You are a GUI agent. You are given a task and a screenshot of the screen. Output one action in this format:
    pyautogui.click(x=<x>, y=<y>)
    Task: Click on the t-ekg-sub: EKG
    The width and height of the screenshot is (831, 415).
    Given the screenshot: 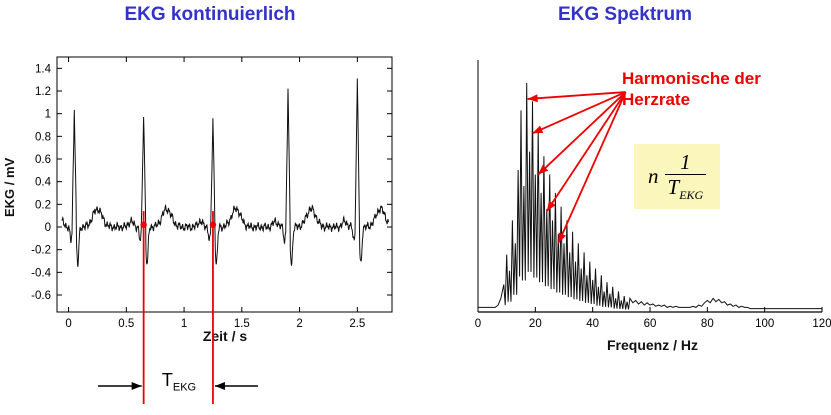 What is the action you would take?
    pyautogui.click(x=184, y=387)
    